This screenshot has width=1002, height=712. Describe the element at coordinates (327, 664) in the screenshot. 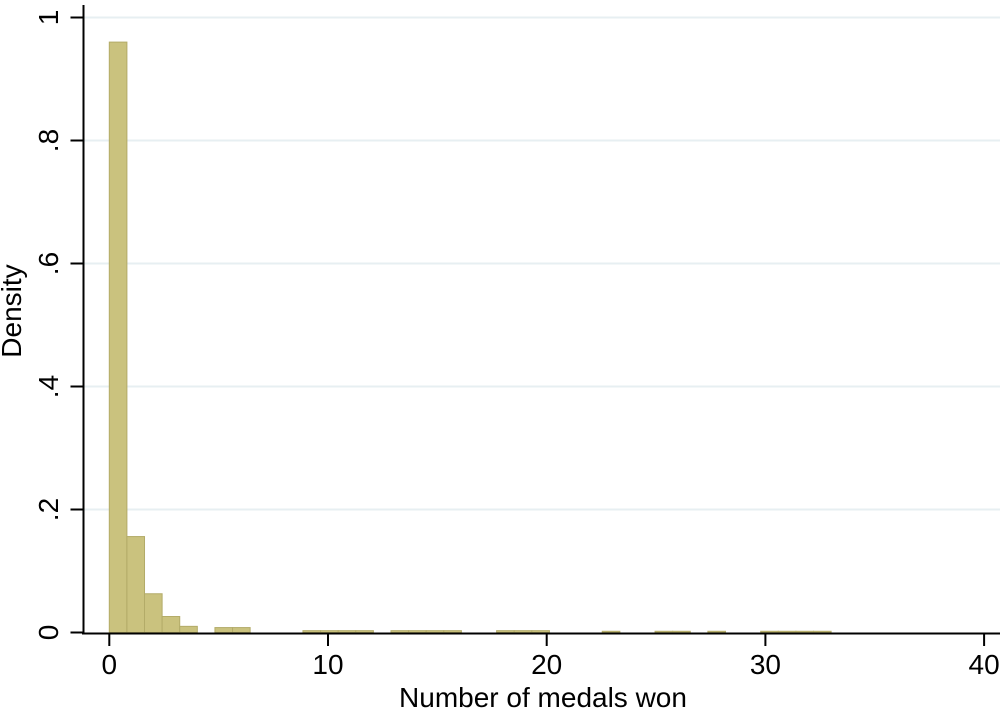

I see `x-tick-label: 10` at that location.